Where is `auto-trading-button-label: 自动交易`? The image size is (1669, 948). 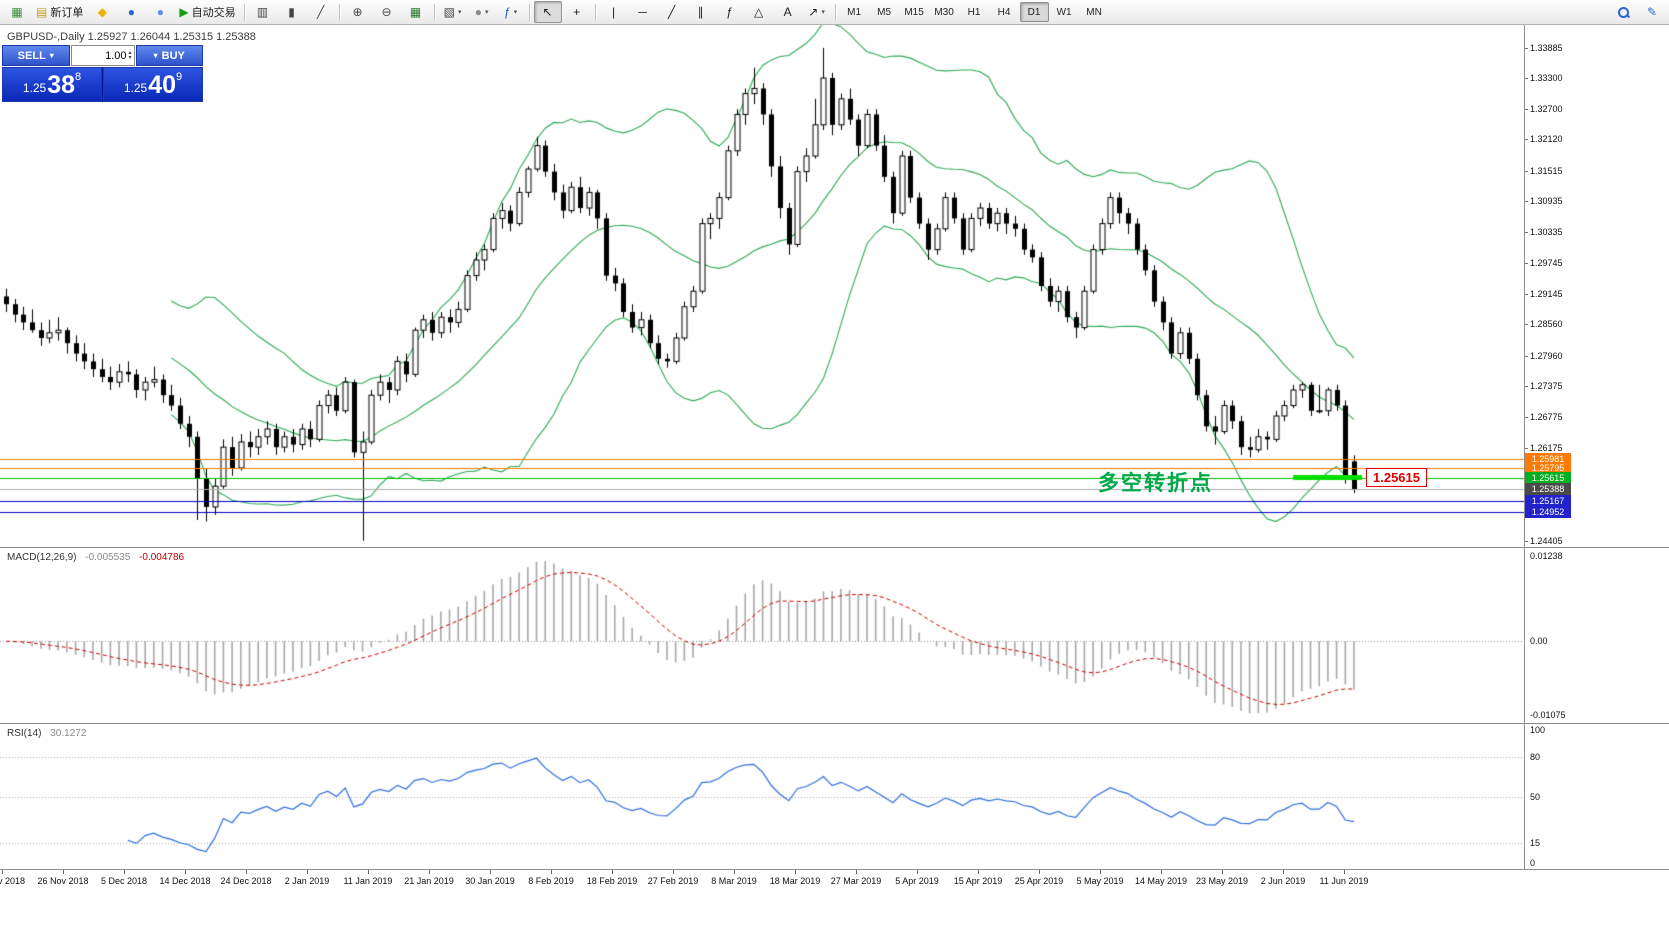 auto-trading-button-label: 自动交易 is located at coordinates (213, 13).